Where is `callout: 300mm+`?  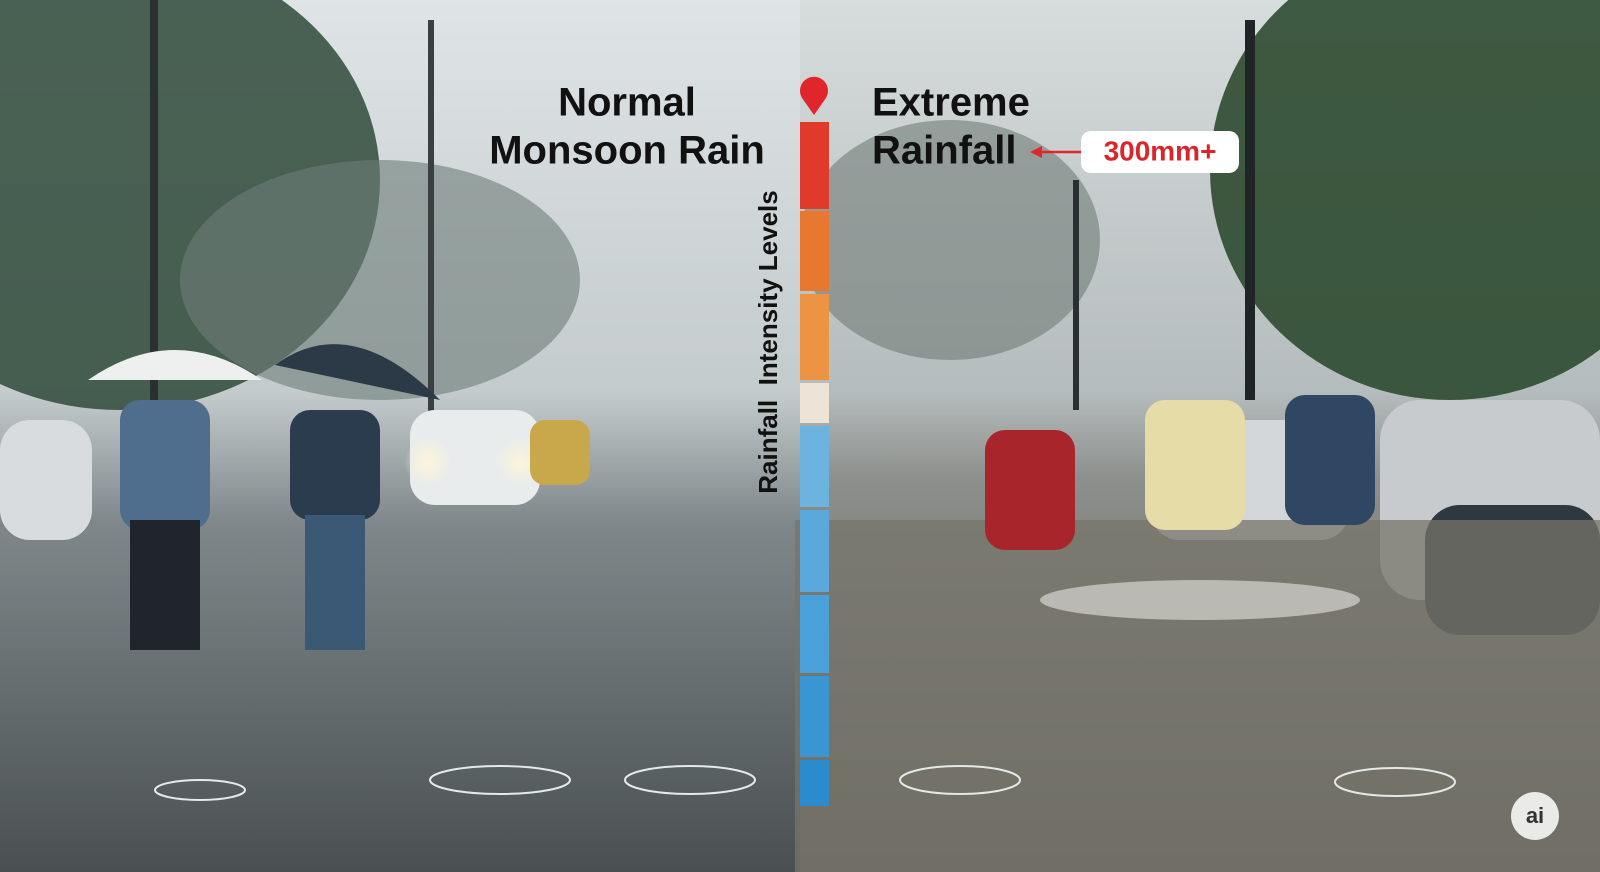
callout: 300mm+ is located at coordinates (1134, 152).